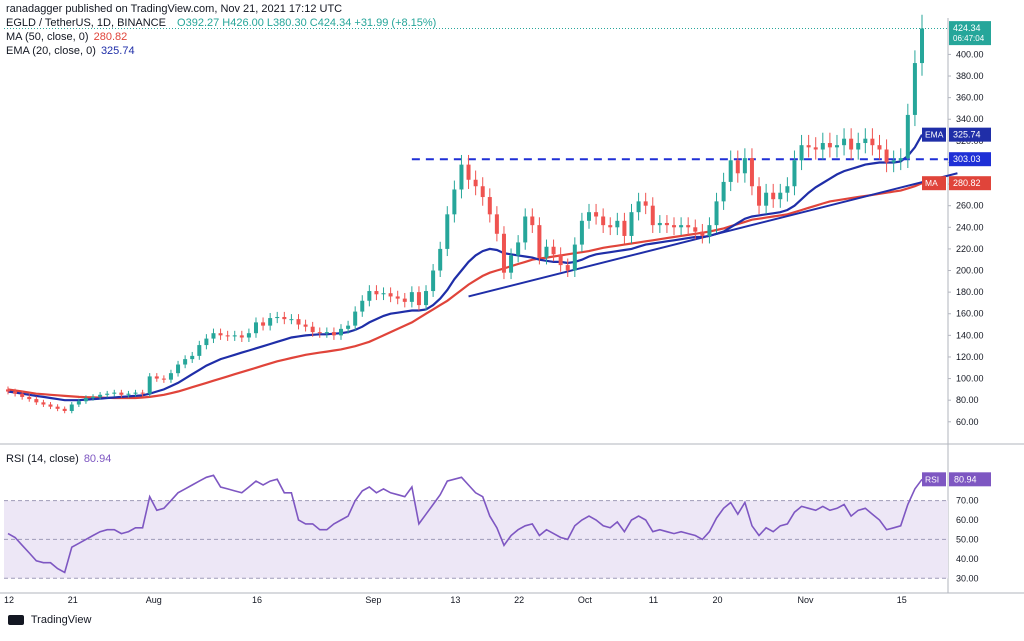  I want to click on ema-legend-value: 325.74, so click(117, 51).